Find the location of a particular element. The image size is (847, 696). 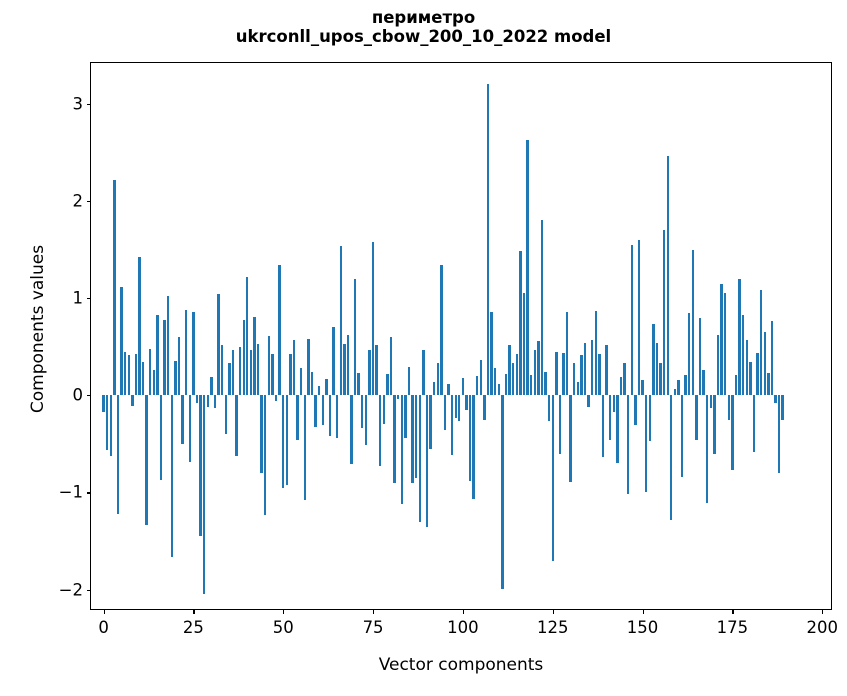

x-axis-label: Vector components is located at coordinates (461, 665).